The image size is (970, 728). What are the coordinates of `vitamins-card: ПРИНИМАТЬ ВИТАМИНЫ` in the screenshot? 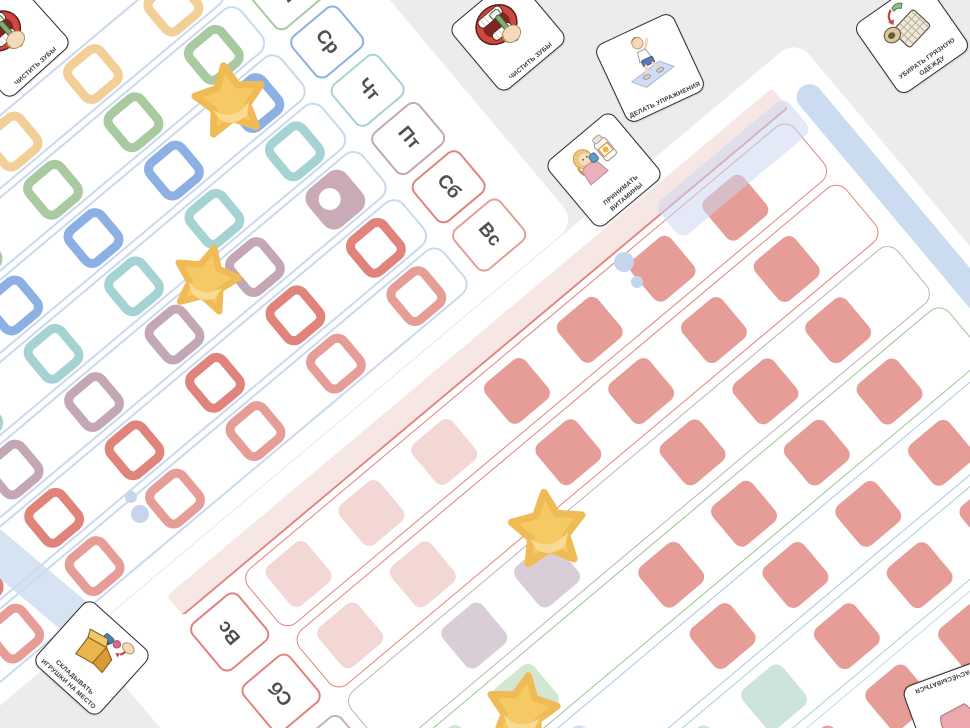 It's located at (604, 170).